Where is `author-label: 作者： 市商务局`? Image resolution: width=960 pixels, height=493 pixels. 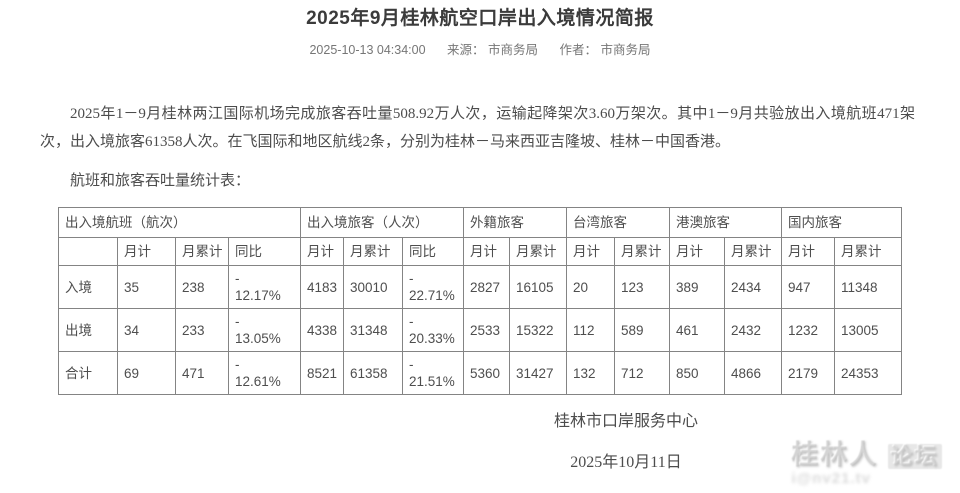
author-label: 作者： 市商务局 is located at coordinates (605, 50).